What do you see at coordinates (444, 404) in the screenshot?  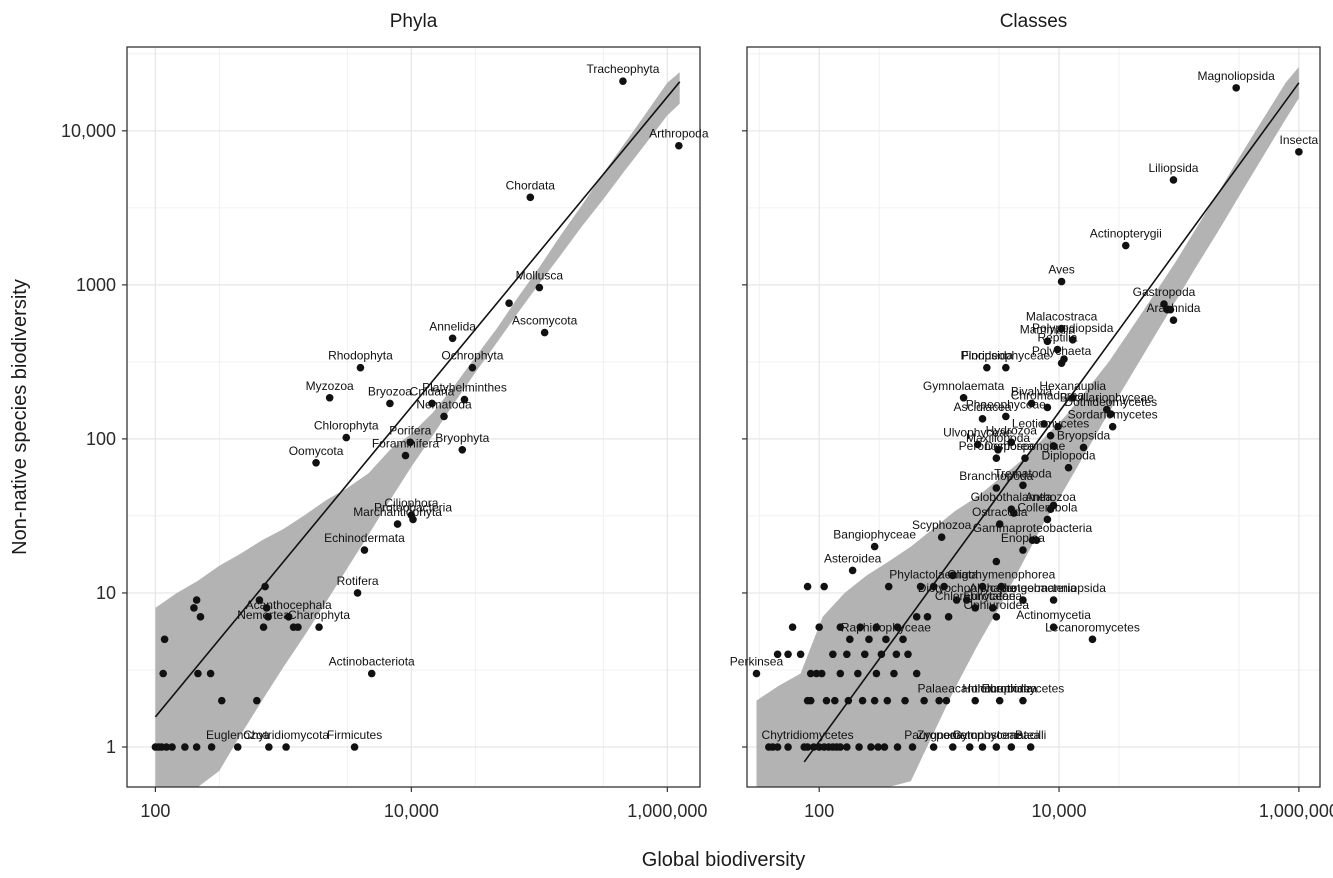 I see `point-label: Nematoda` at bounding box center [444, 404].